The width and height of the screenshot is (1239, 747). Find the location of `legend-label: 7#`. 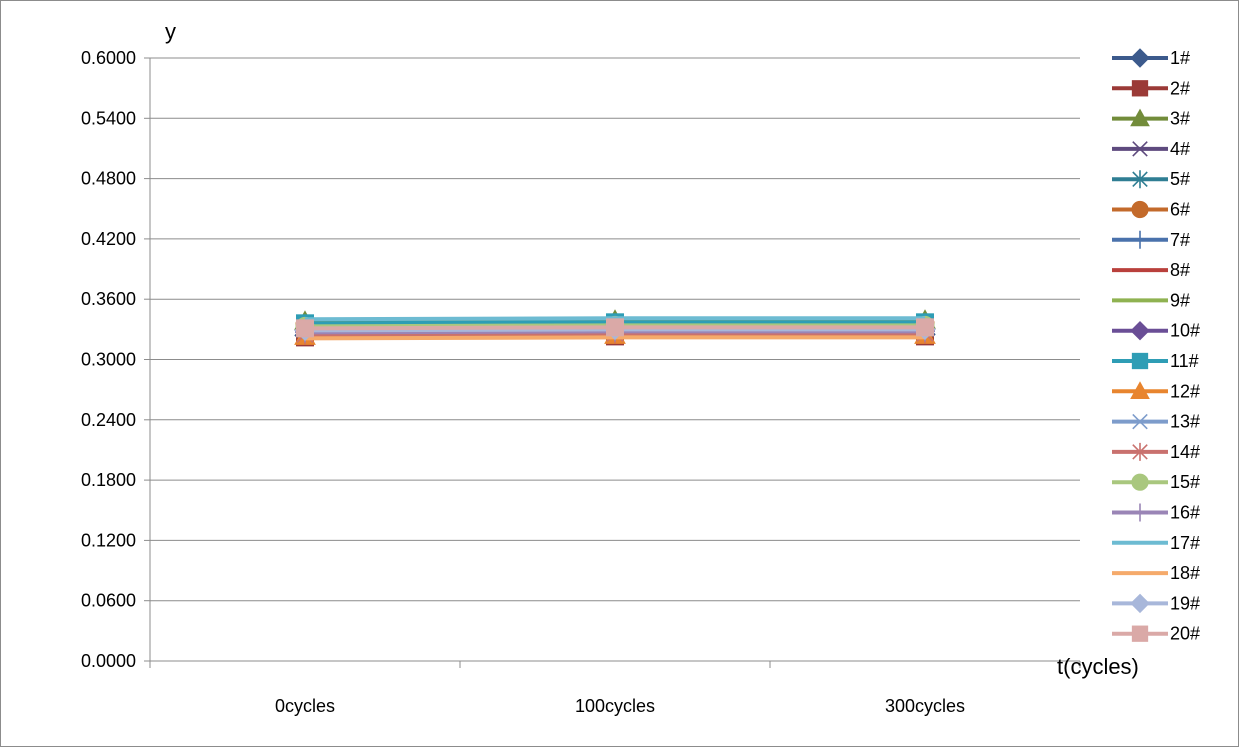

legend-label: 7# is located at coordinates (1180, 240).